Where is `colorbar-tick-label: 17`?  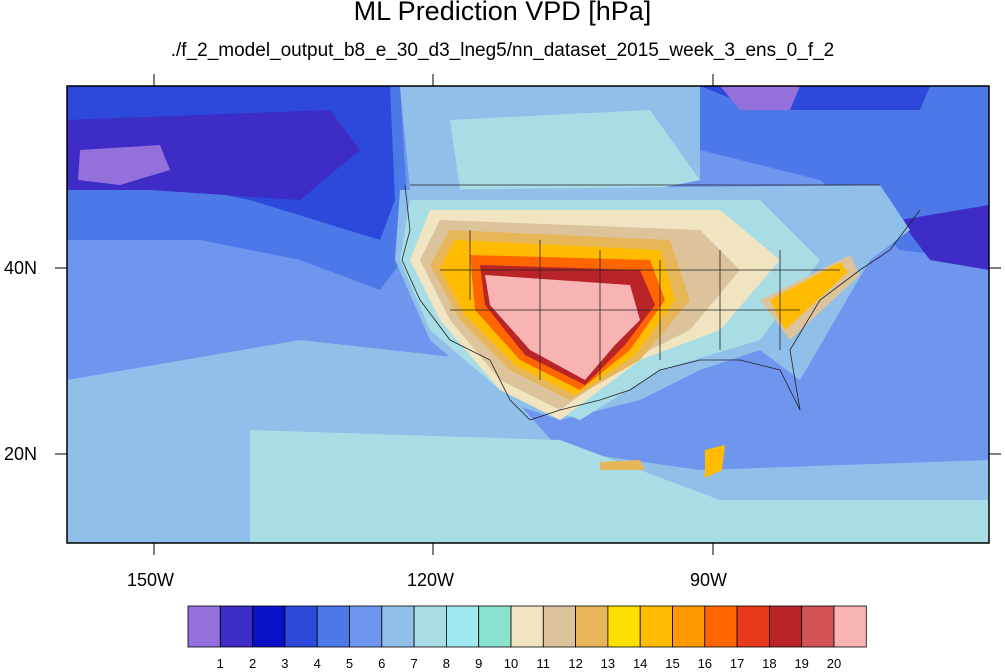
colorbar-tick-label: 17 is located at coordinates (737, 663).